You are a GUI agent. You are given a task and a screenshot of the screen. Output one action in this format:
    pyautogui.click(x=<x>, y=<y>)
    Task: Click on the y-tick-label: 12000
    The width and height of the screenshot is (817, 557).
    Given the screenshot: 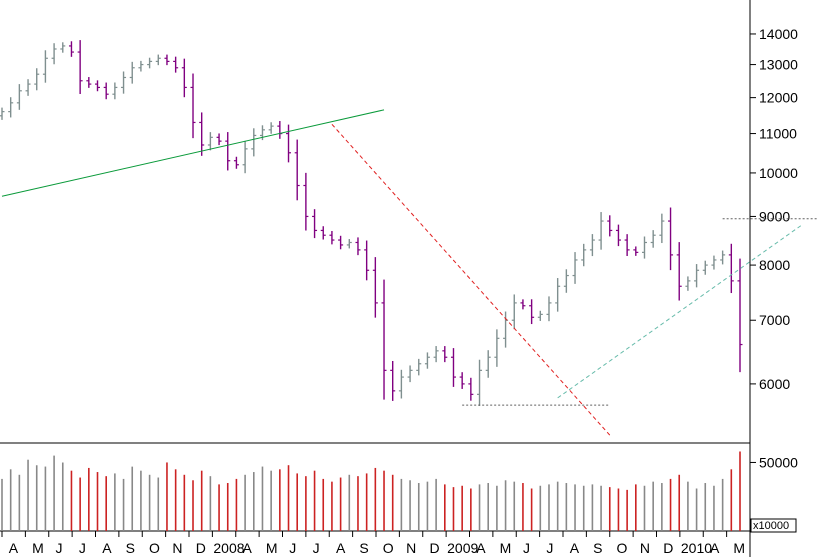 What is the action you would take?
    pyautogui.click(x=778, y=98)
    